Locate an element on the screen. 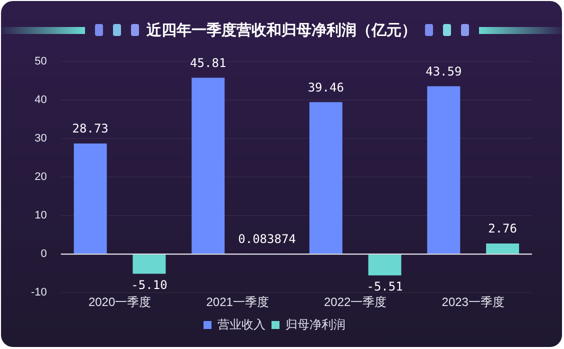  chart-title: 近四年一季度营收和归母净利润（亿元） is located at coordinates (281, 30).